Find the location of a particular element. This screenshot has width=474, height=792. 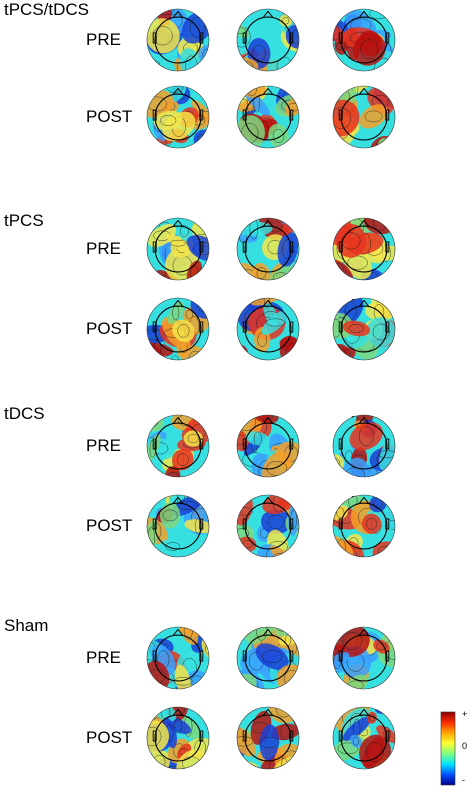

condition-label-1-0: PRE is located at coordinates (103, 248).